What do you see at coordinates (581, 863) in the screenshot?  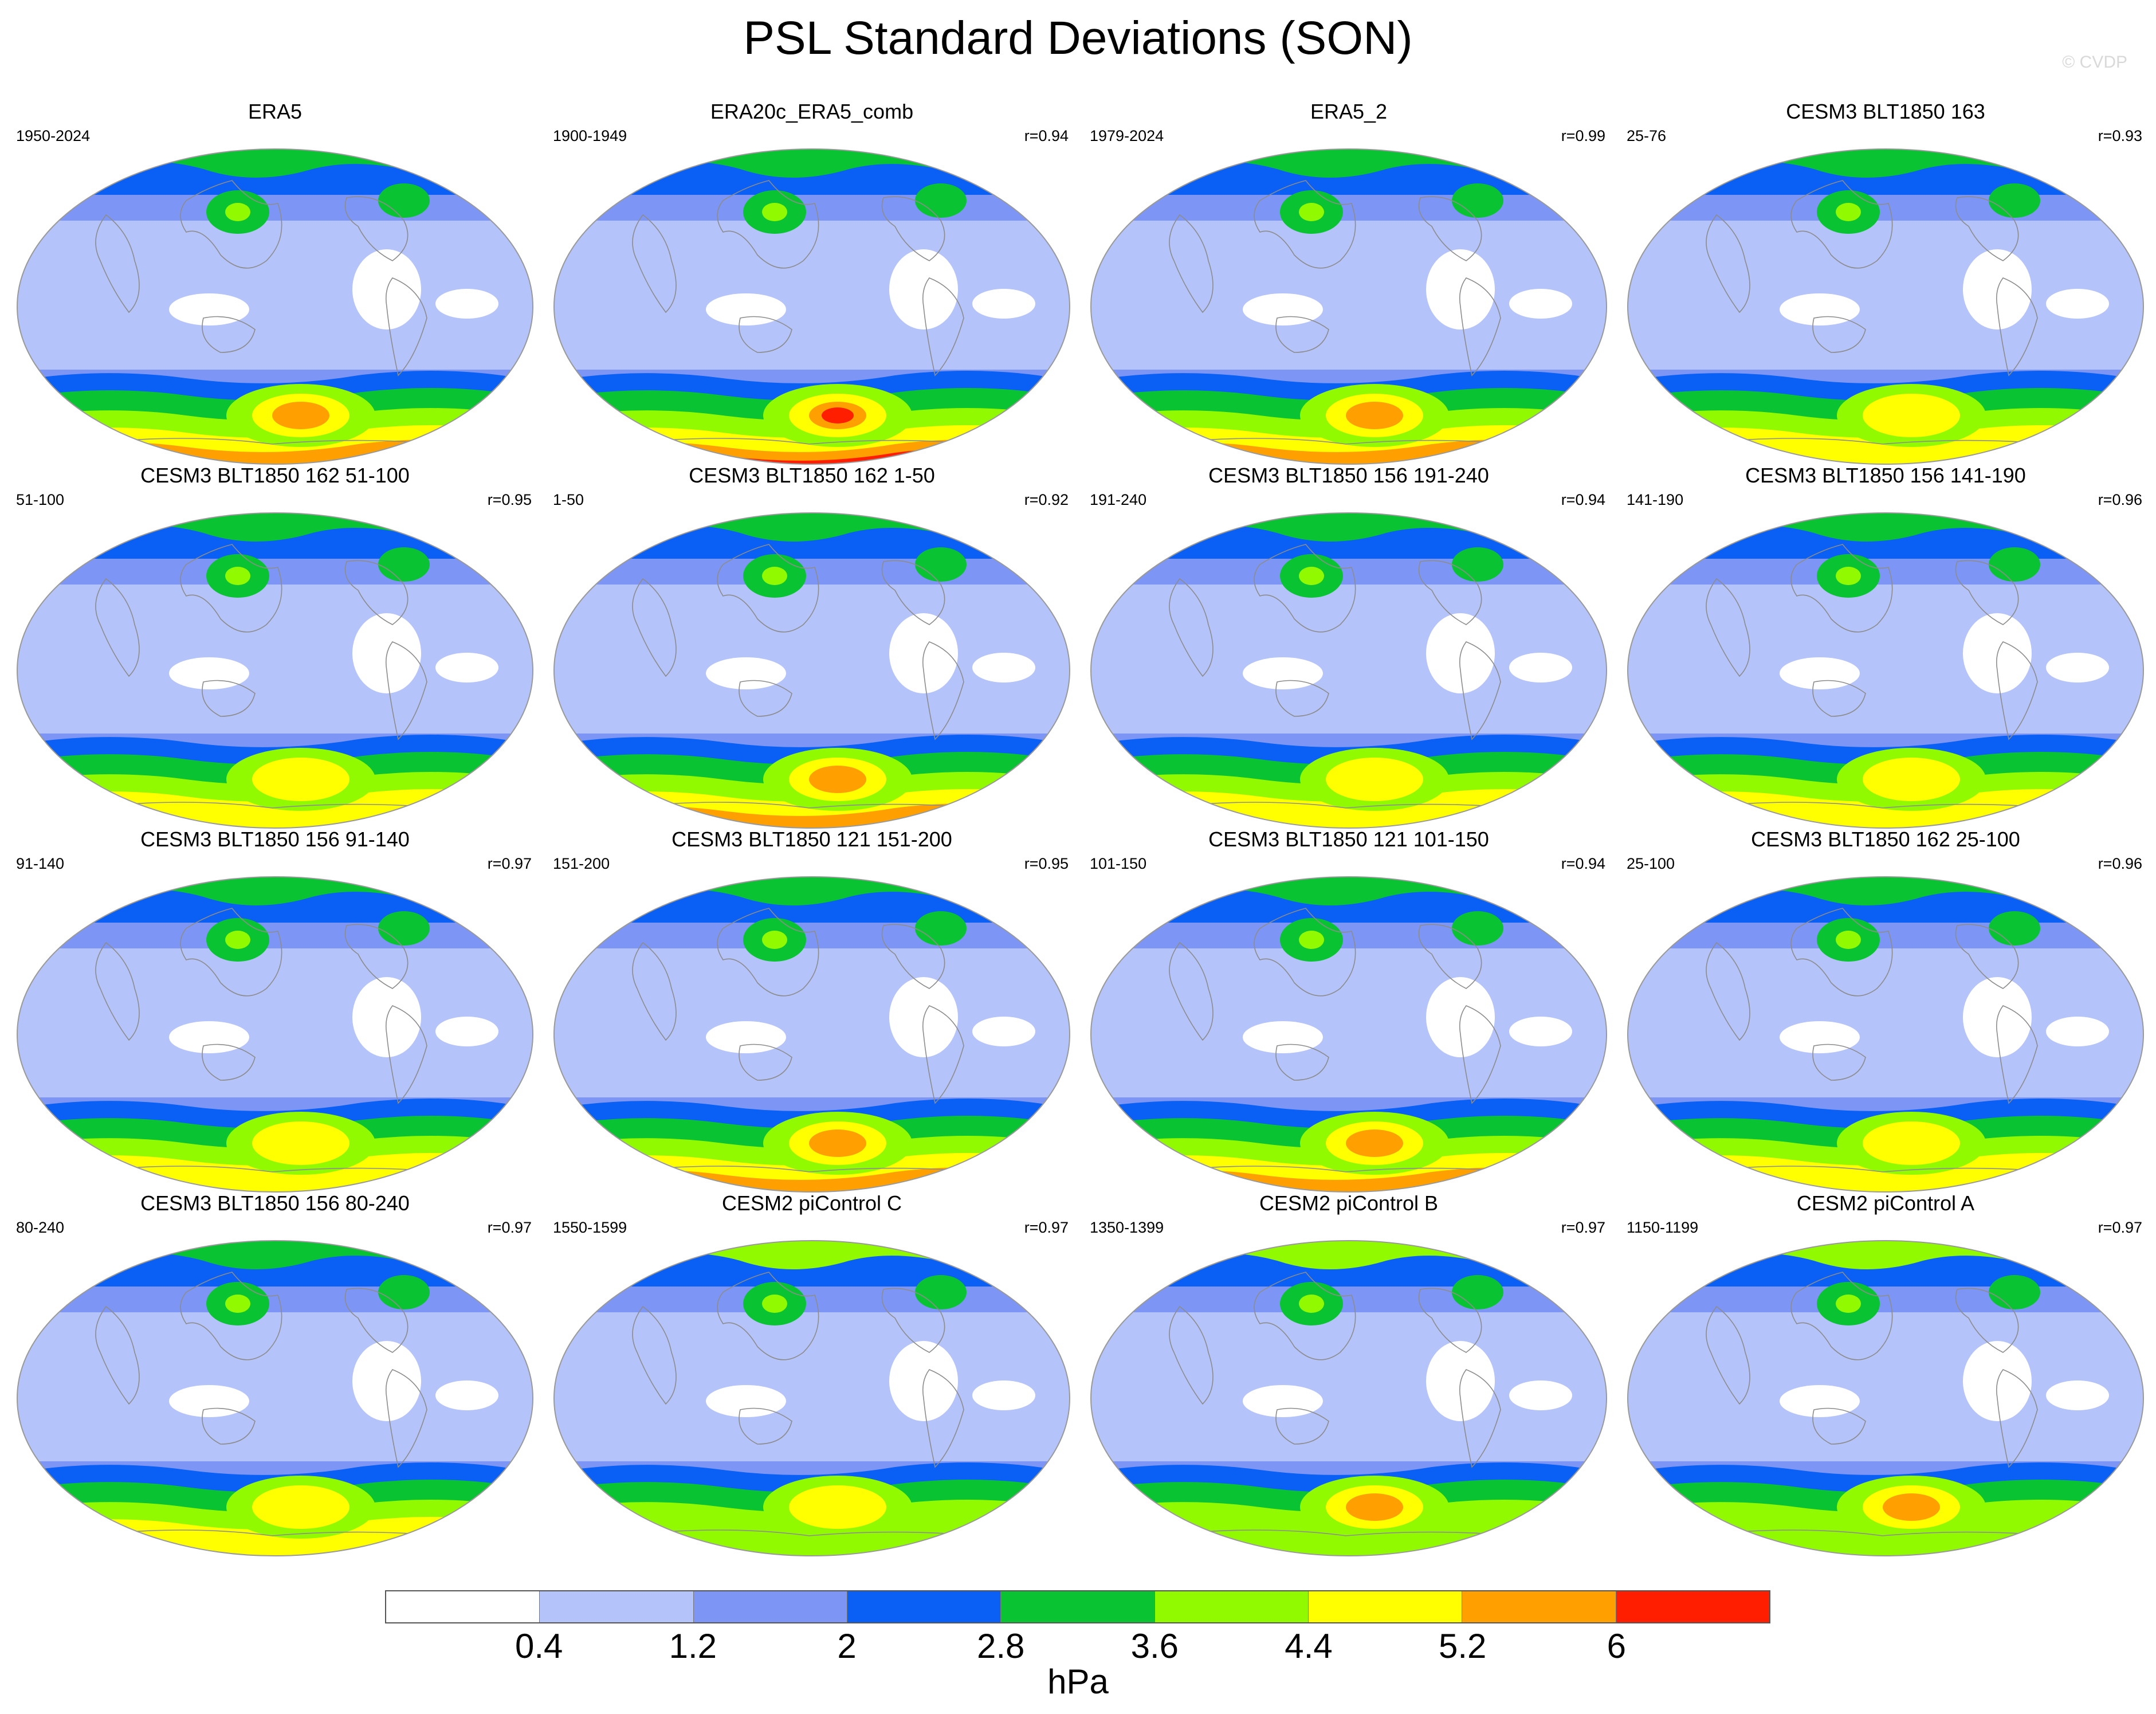 I see `panel-years: 151-200` at bounding box center [581, 863].